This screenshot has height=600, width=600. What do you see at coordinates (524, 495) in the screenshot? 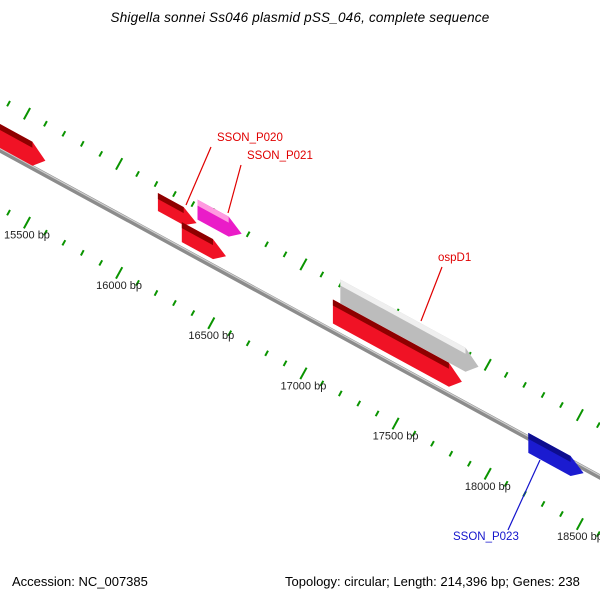
I see `callout-line-SSON_P023` at bounding box center [524, 495].